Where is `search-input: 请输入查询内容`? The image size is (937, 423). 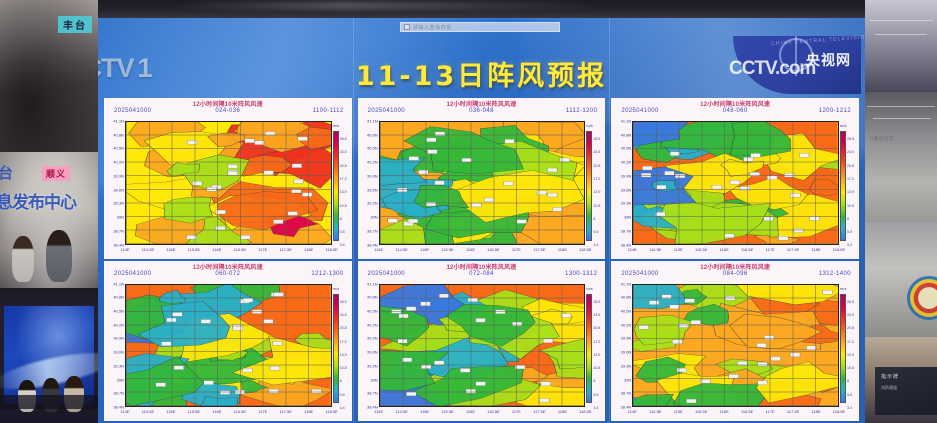
search-input: 请输入查询内容 is located at coordinates (480, 27).